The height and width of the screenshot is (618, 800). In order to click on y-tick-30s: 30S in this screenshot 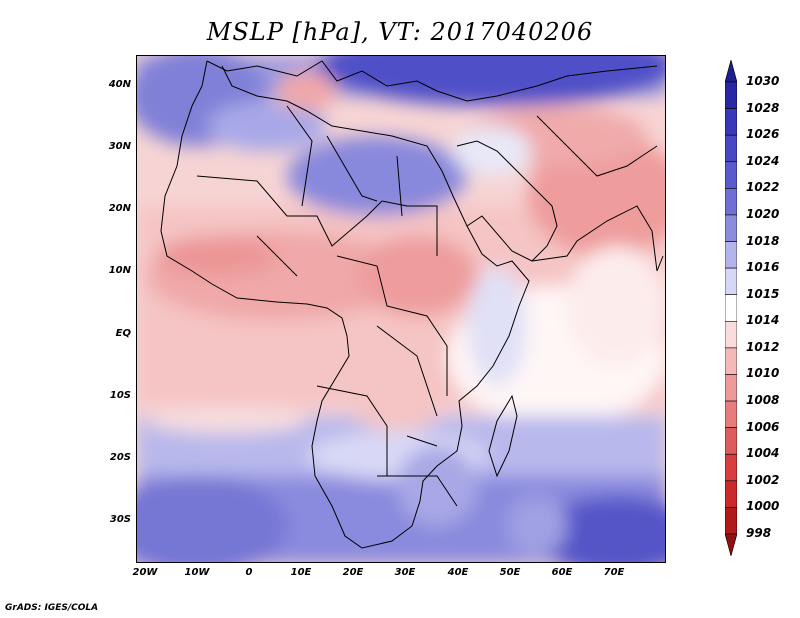, I will do `click(120, 519)`.